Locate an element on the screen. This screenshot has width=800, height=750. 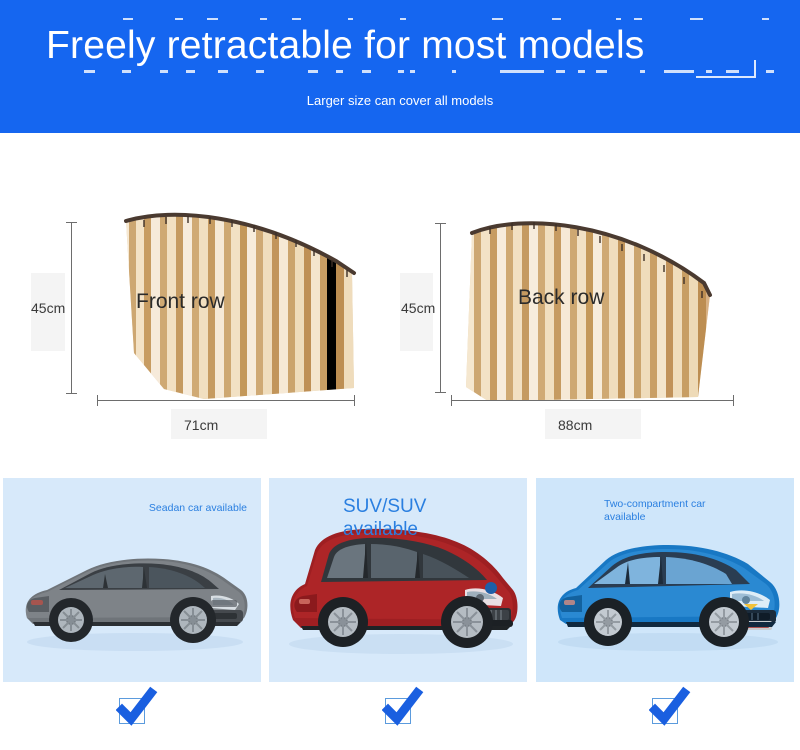
front-row-label: Front row is located at coordinates (180, 301).